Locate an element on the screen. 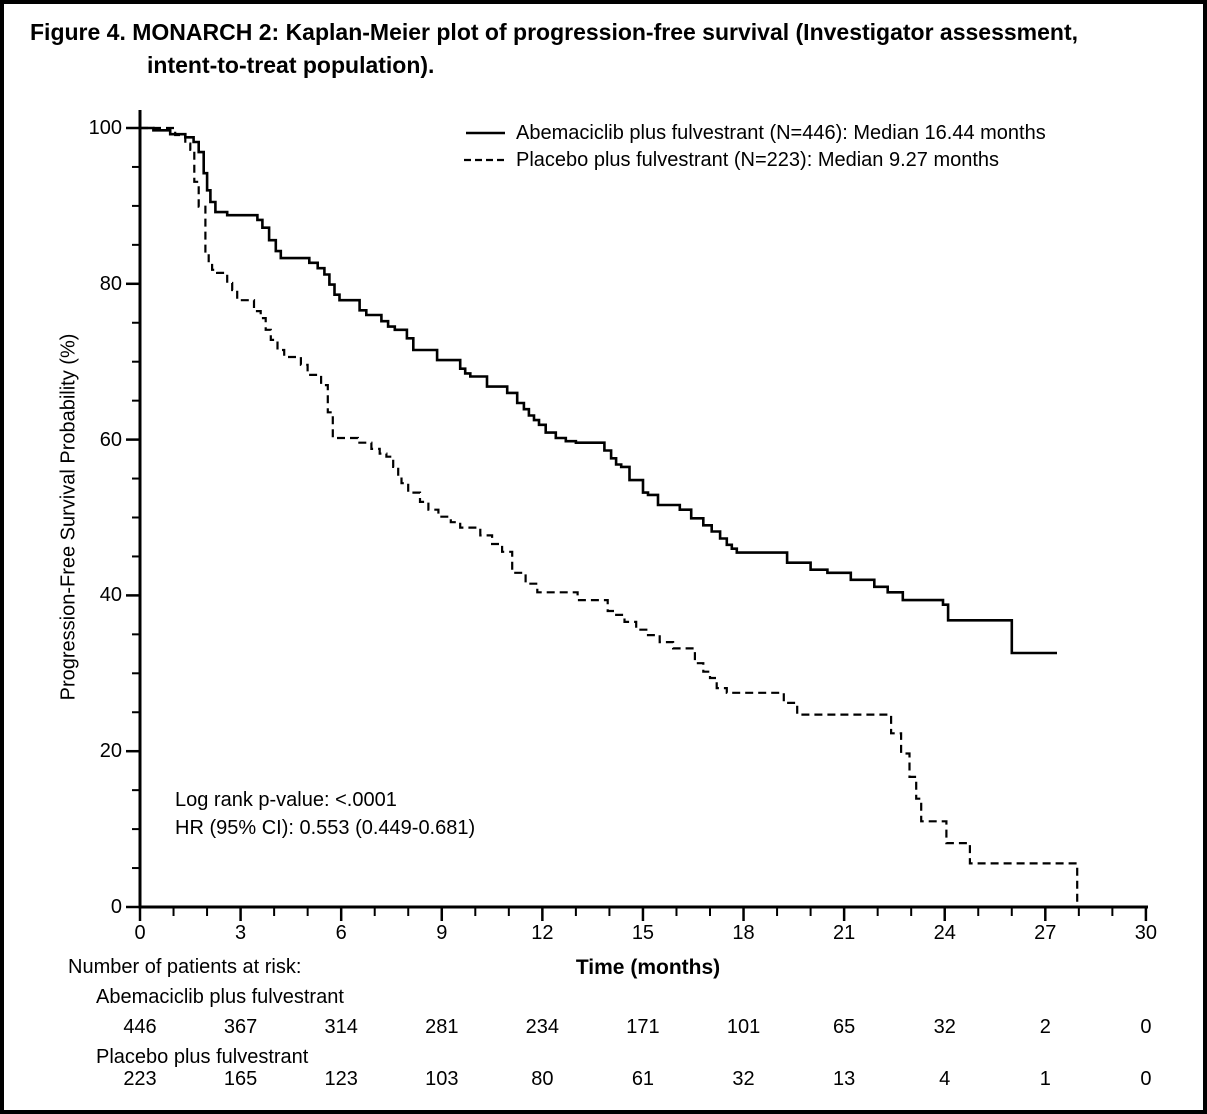 This screenshot has height=1114, width=1207. x-tick-label-21: 21 is located at coordinates (844, 933).